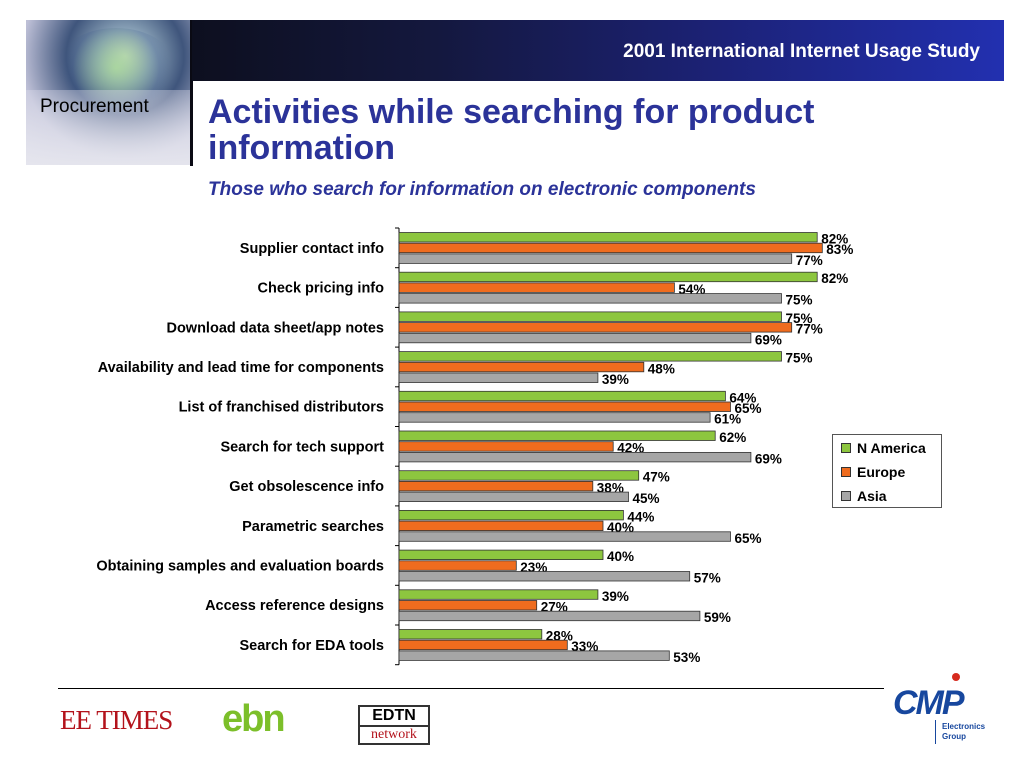  Describe the element at coordinates (717, 617) in the screenshot. I see `data-label: 59%` at that location.